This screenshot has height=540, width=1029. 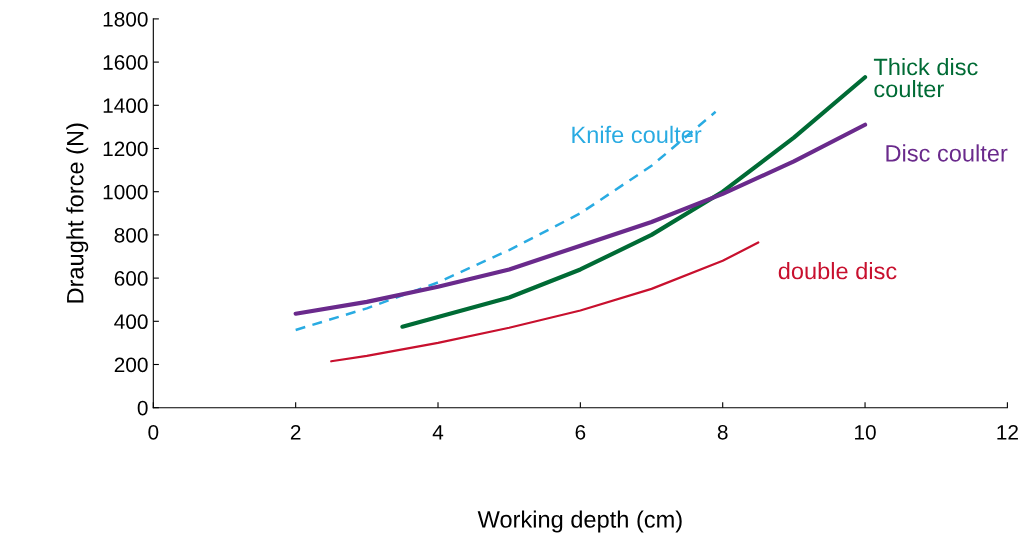 I want to click on x-tick-label: 2, so click(x=295, y=432).